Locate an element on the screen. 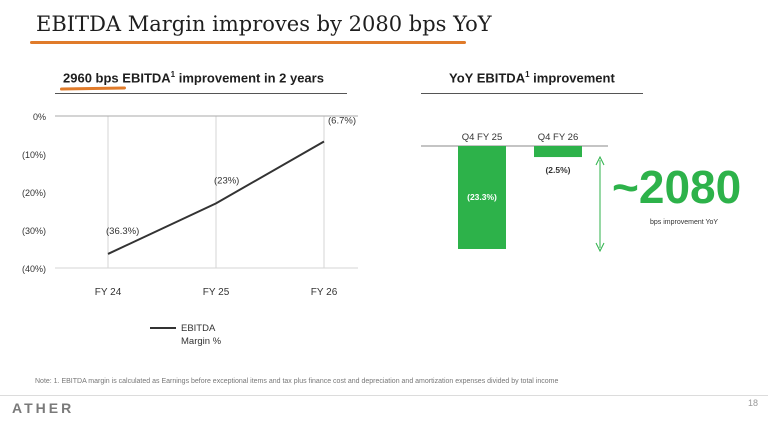 This screenshot has width=768, height=423. y-tick-label: (40%) is located at coordinates (34, 269).